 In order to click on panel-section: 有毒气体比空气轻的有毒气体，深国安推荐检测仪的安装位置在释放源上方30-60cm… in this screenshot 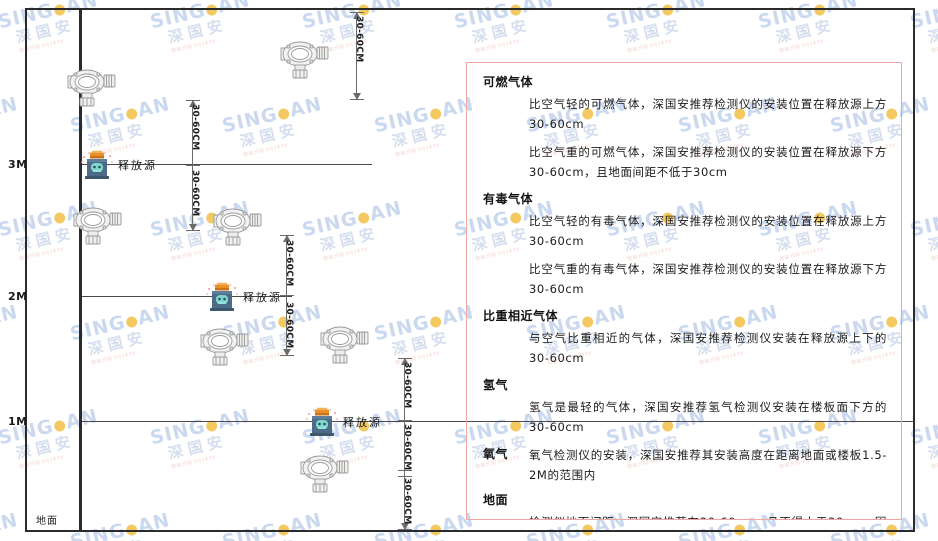, I will do `click(685, 244)`.